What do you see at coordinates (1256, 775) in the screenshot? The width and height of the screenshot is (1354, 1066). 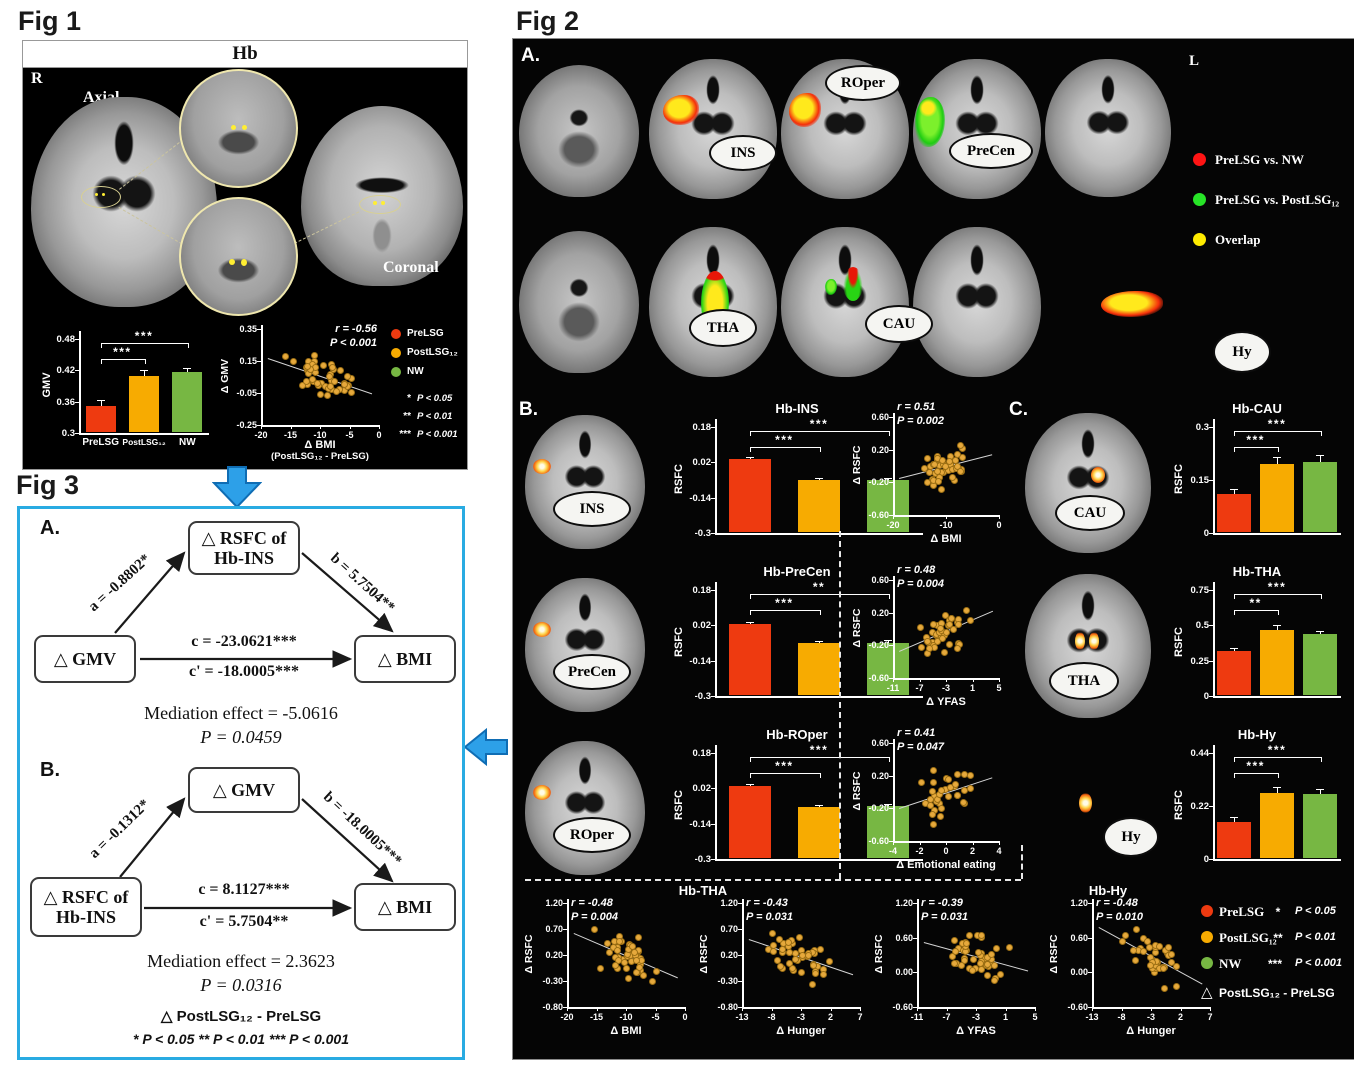 I see `sig-bracket` at bounding box center [1256, 775].